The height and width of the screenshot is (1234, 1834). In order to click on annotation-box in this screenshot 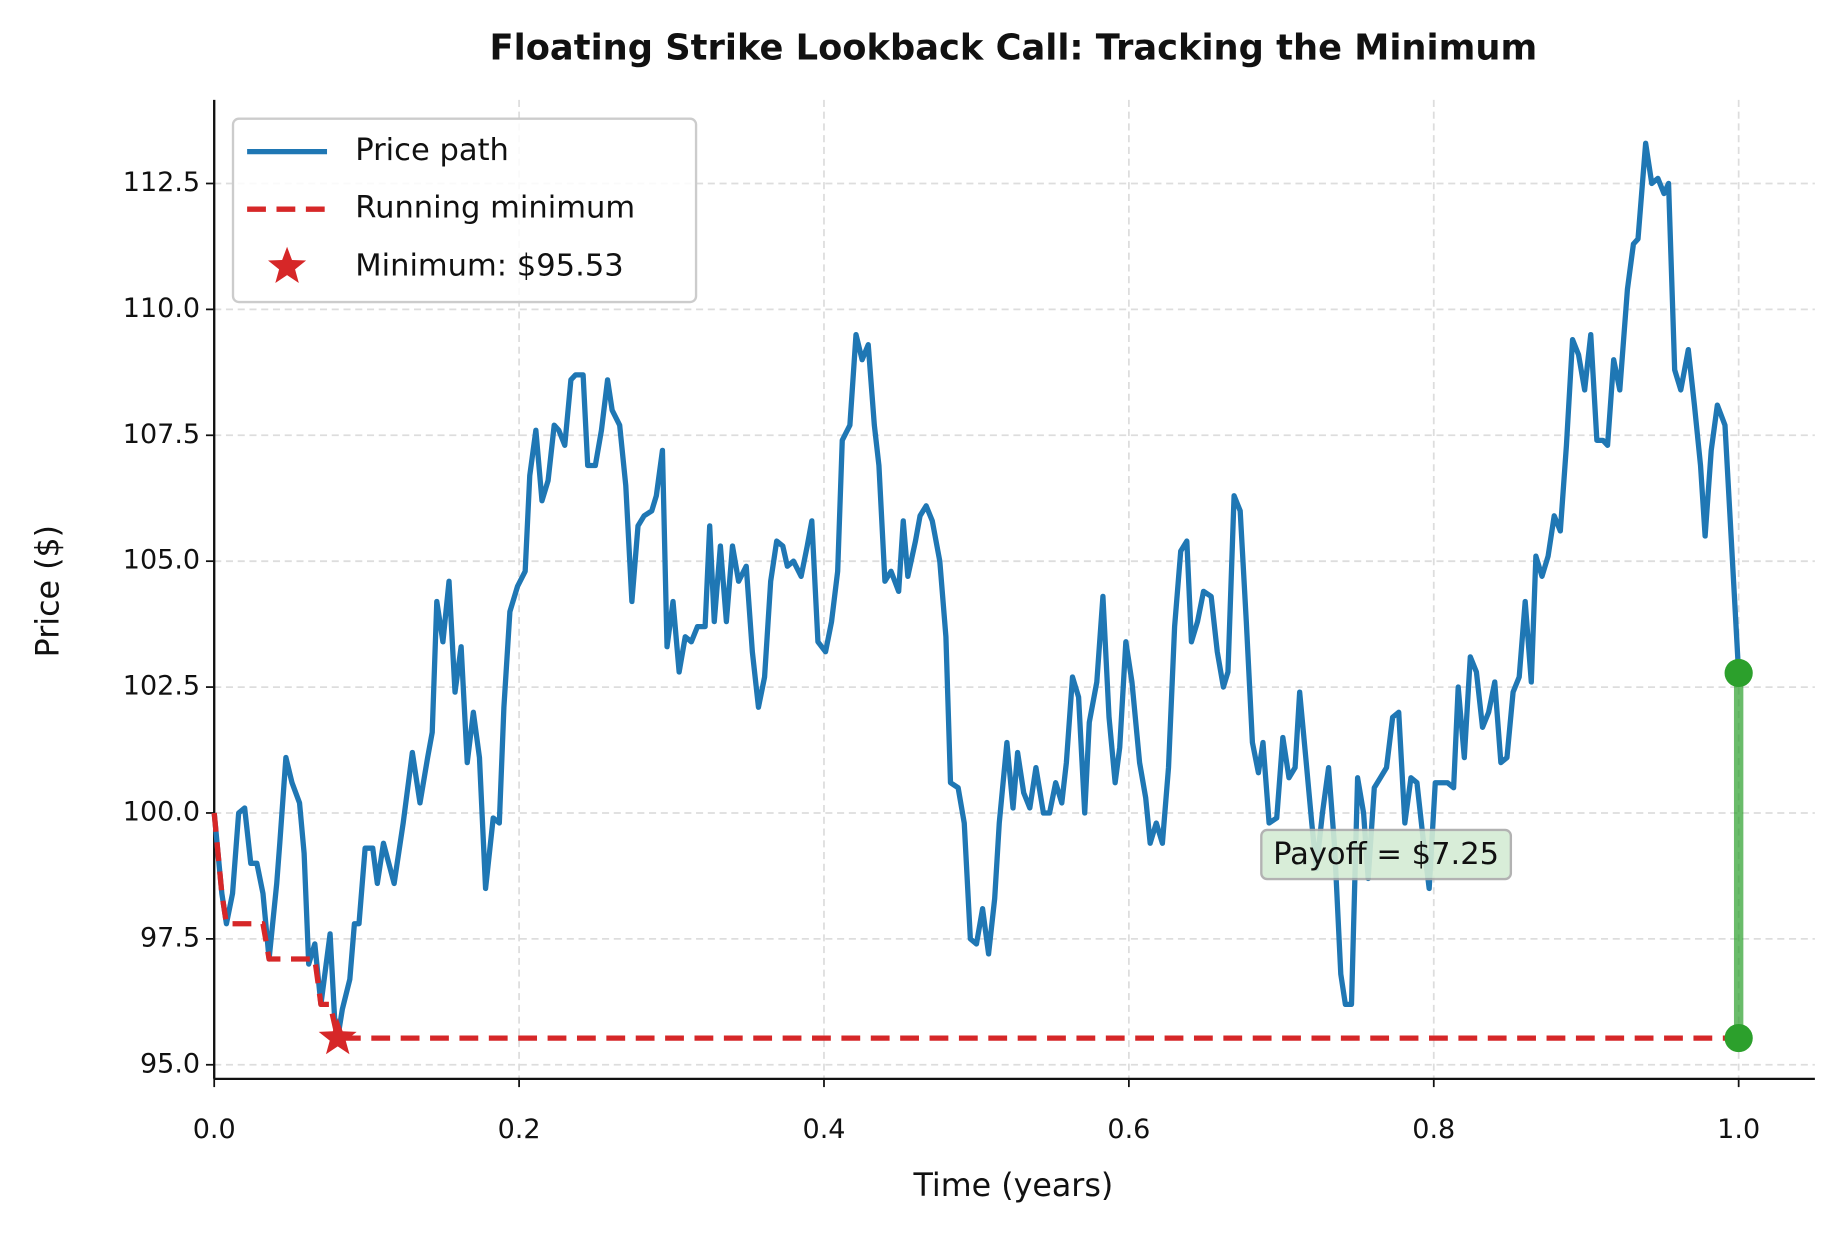, I will do `click(1386, 854)`.